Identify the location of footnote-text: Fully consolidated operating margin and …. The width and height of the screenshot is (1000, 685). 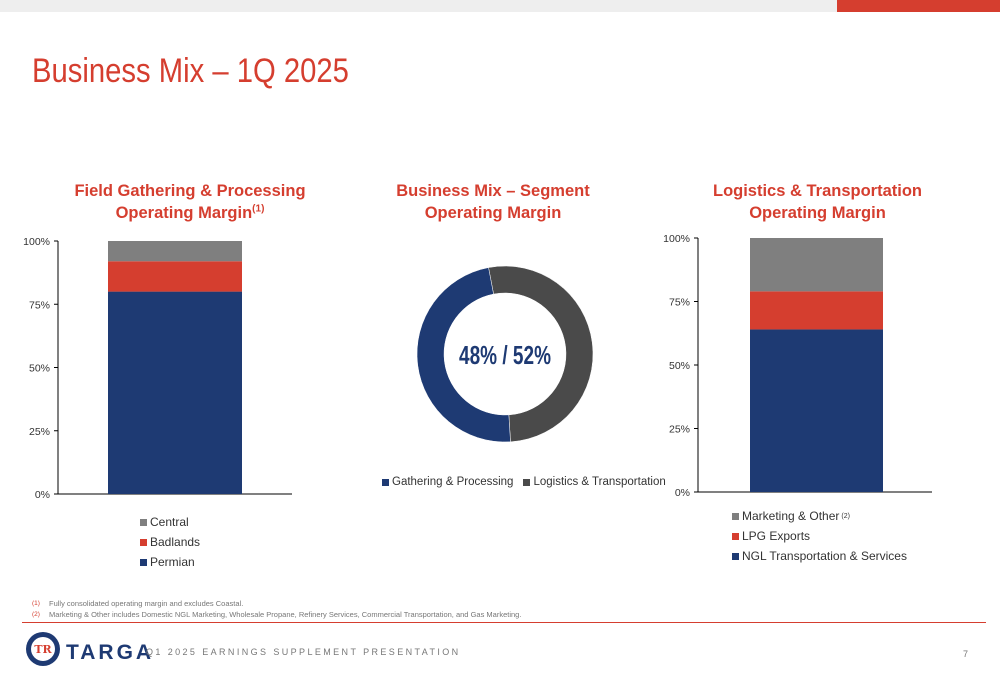
(146, 603).